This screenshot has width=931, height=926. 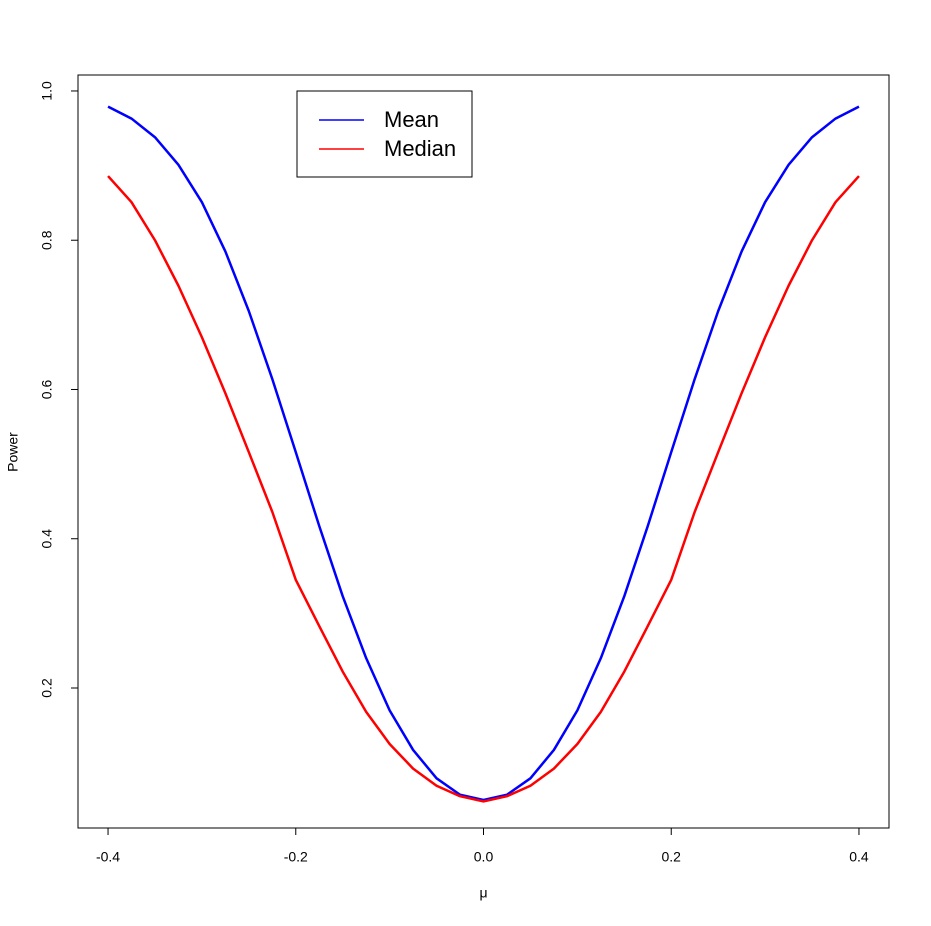 I want to click on x-tick-label: -0.4, so click(x=108, y=857).